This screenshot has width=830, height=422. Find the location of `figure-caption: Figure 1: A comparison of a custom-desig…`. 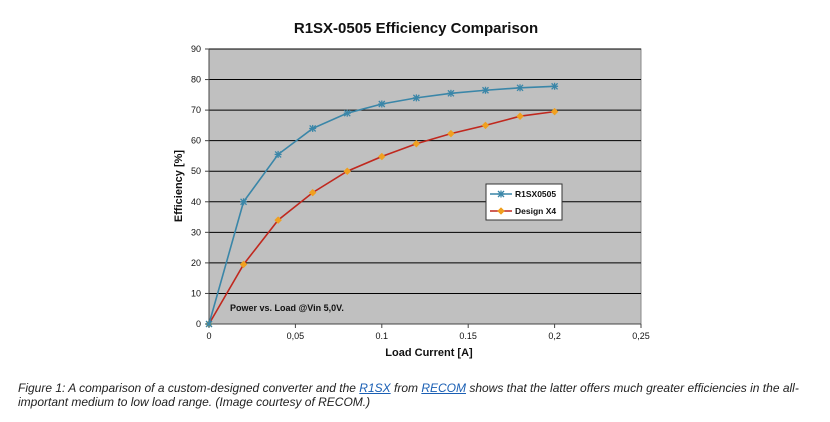

figure-caption: Figure 1: A comparison of a custom-desig… is located at coordinates (413, 395).